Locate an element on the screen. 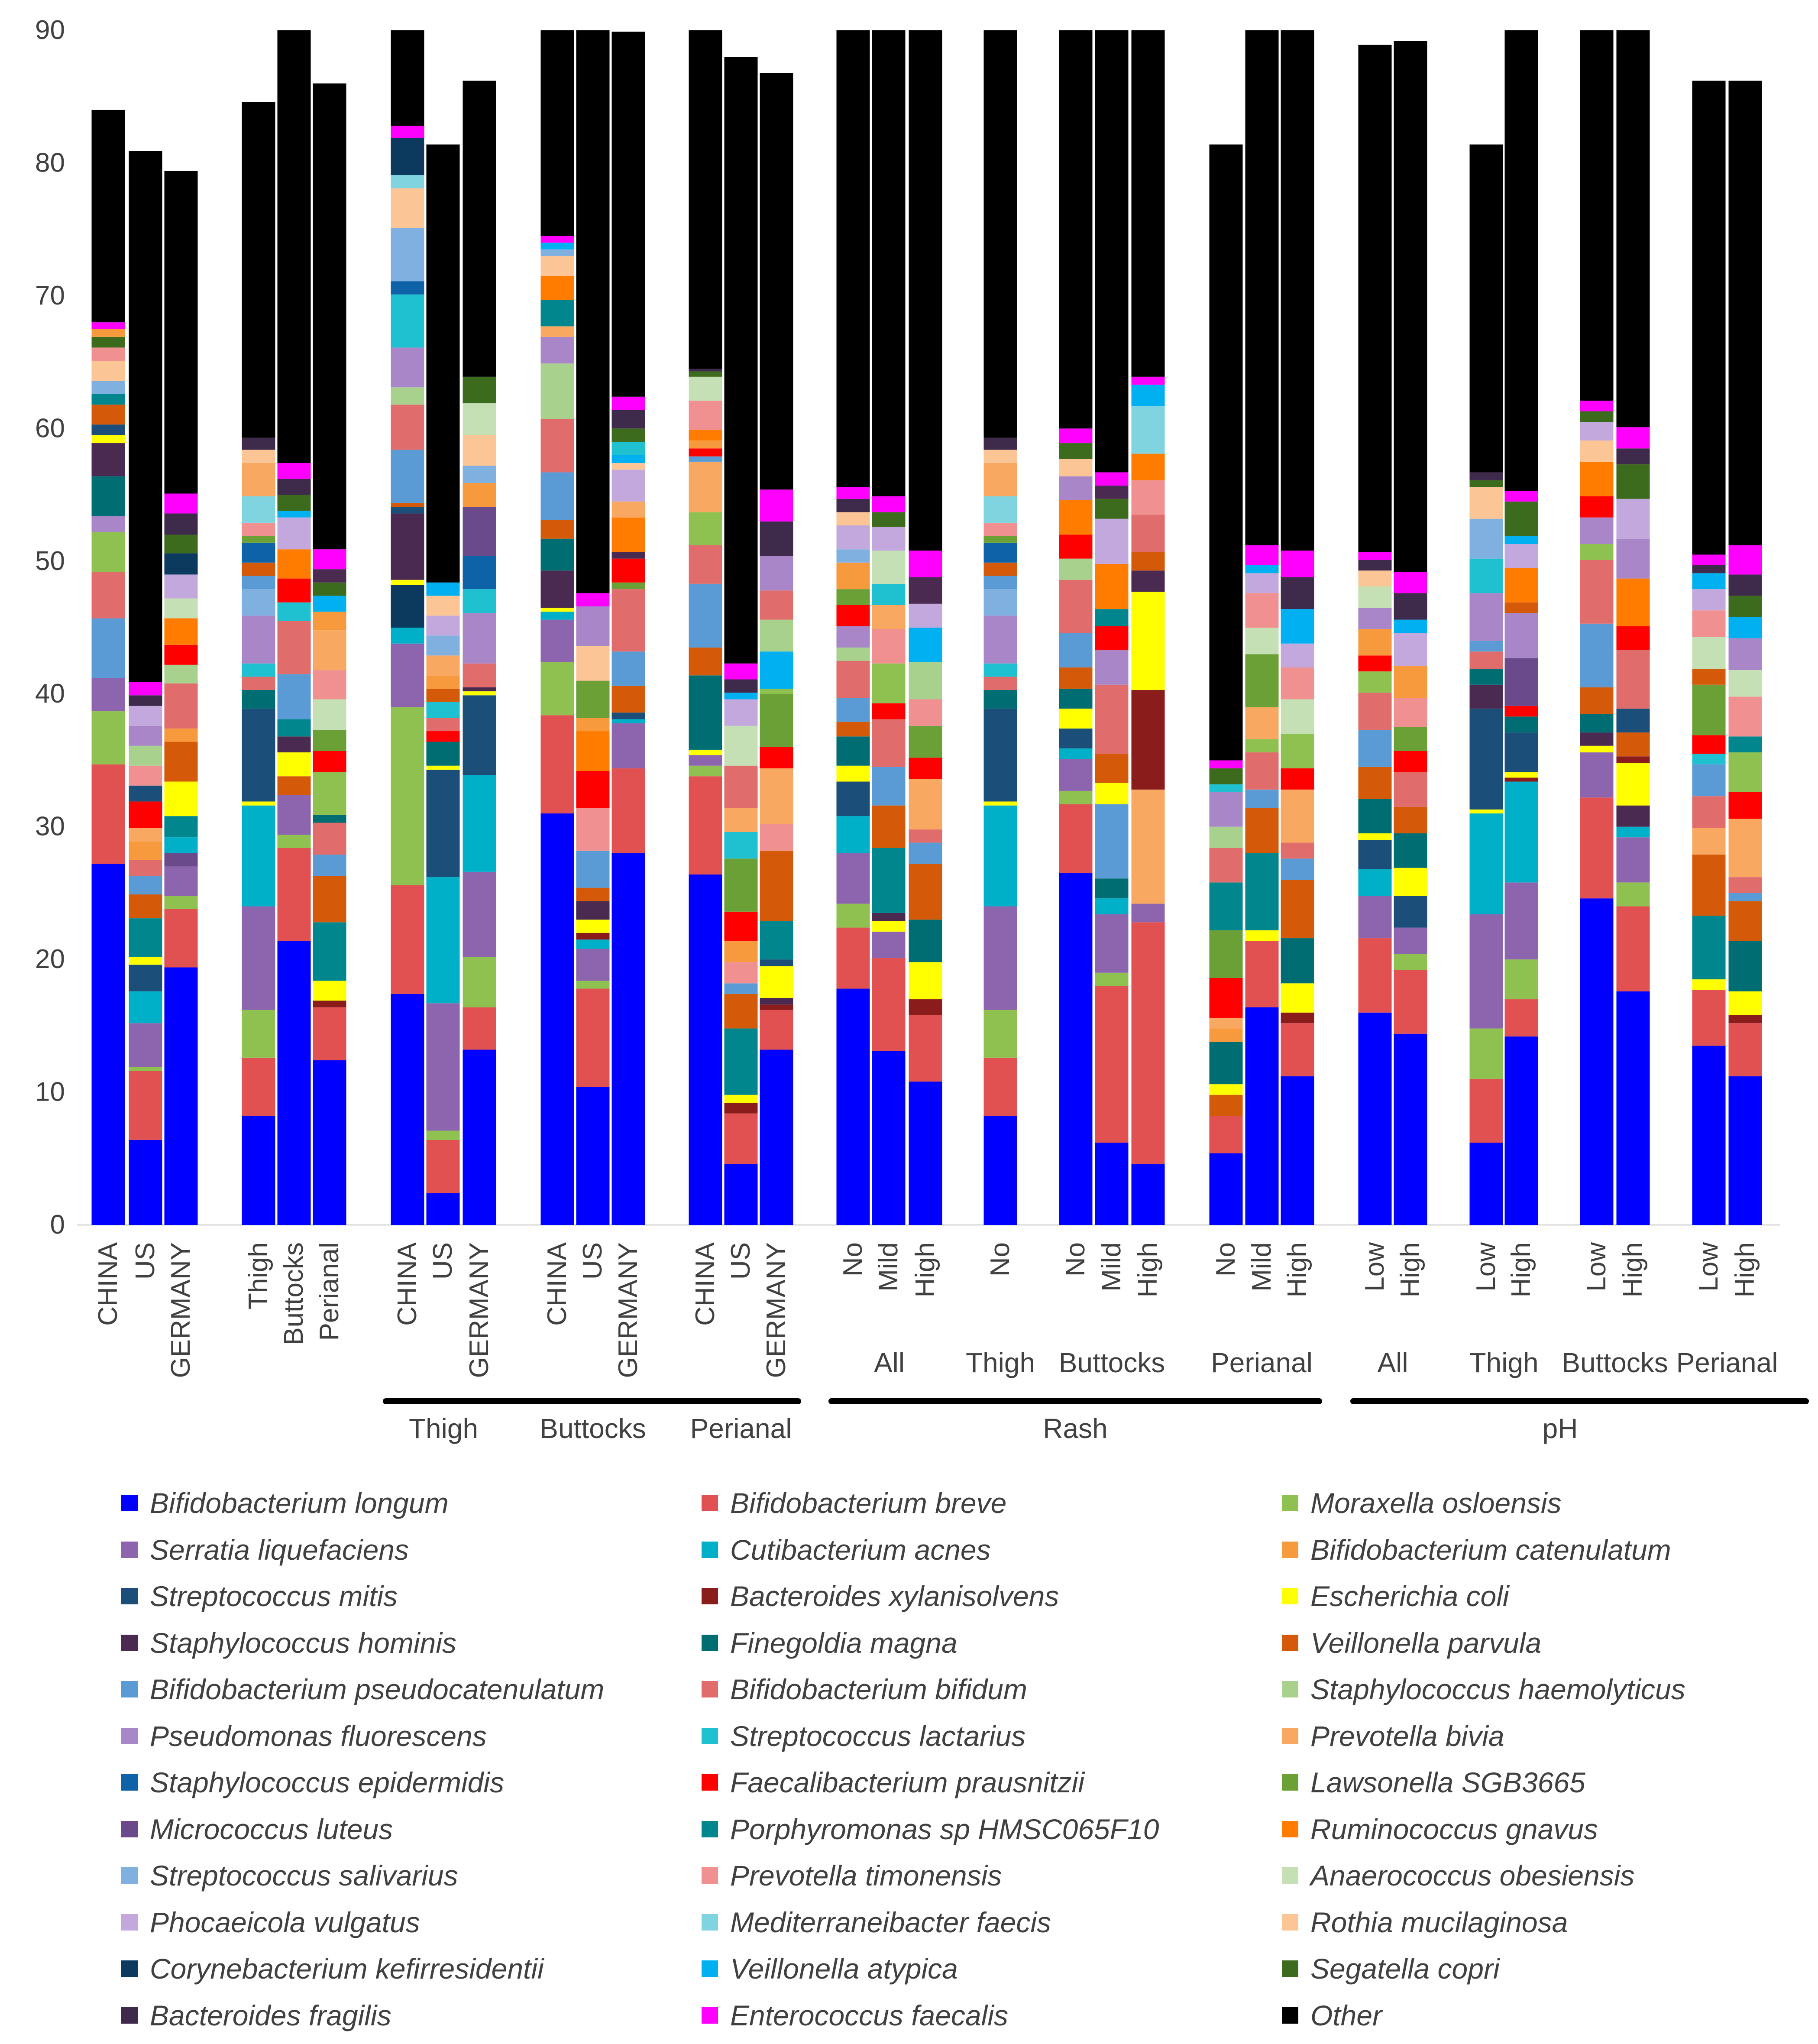 The image size is (1818, 2044). y-tick-label: 60 is located at coordinates (50, 428).